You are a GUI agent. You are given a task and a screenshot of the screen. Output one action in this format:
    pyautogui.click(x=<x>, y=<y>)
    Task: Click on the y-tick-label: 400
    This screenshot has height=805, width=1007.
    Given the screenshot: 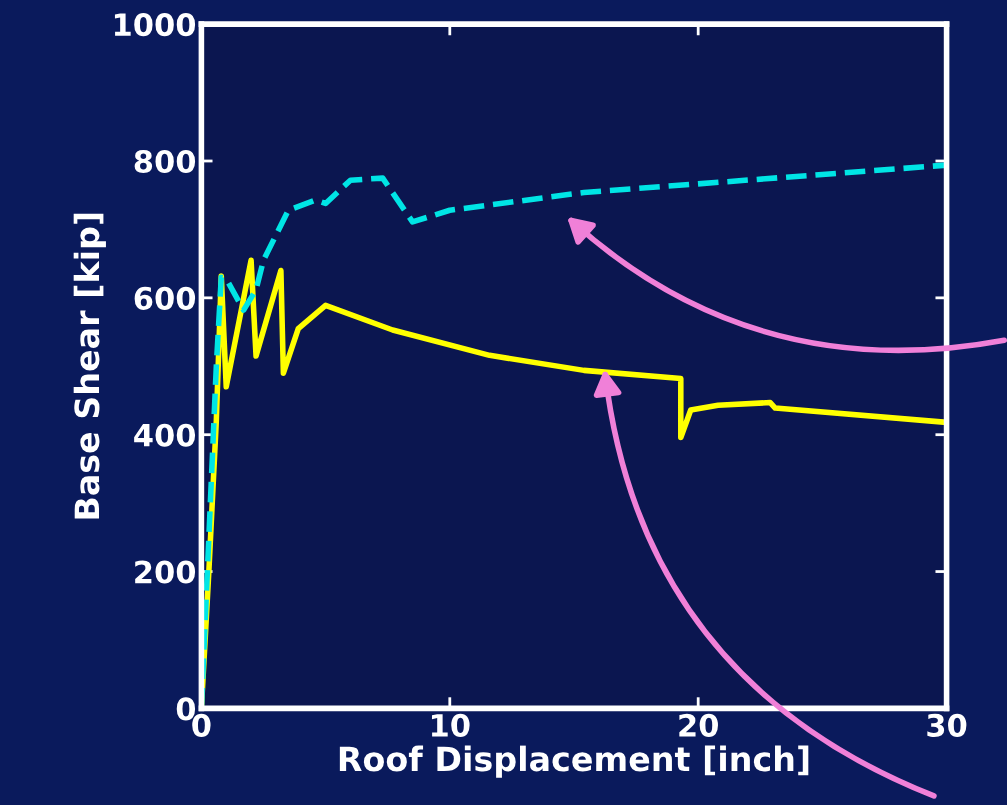 What is the action you would take?
    pyautogui.click(x=165, y=435)
    